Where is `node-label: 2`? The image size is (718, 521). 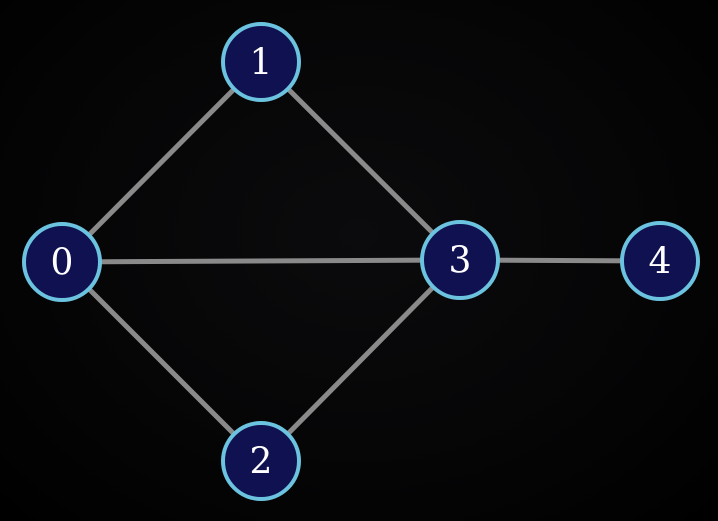
node-label: 2 is located at coordinates (261, 462).